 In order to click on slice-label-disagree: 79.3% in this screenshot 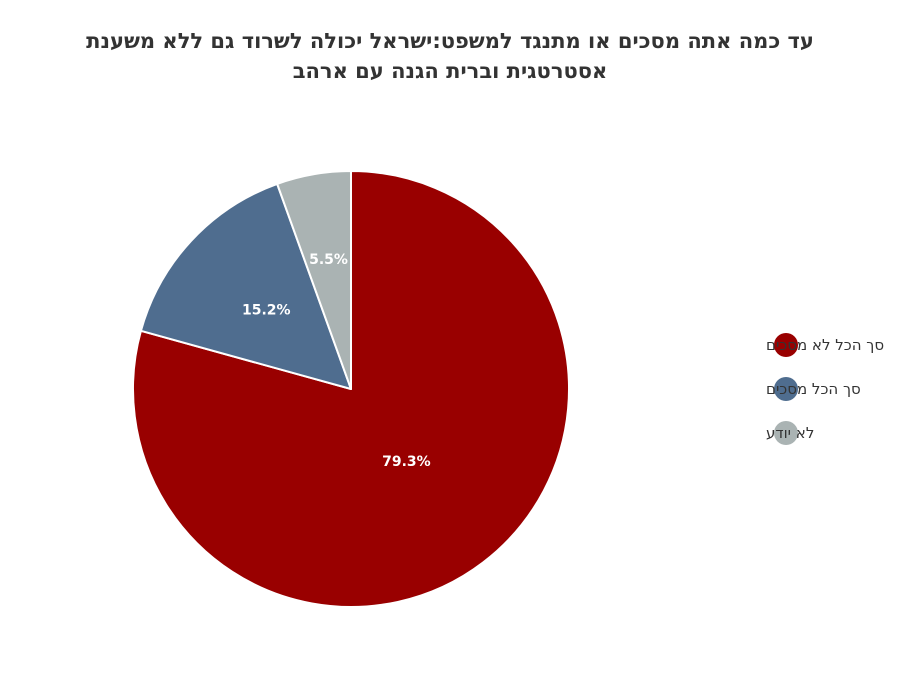, I will do `click(406, 462)`.